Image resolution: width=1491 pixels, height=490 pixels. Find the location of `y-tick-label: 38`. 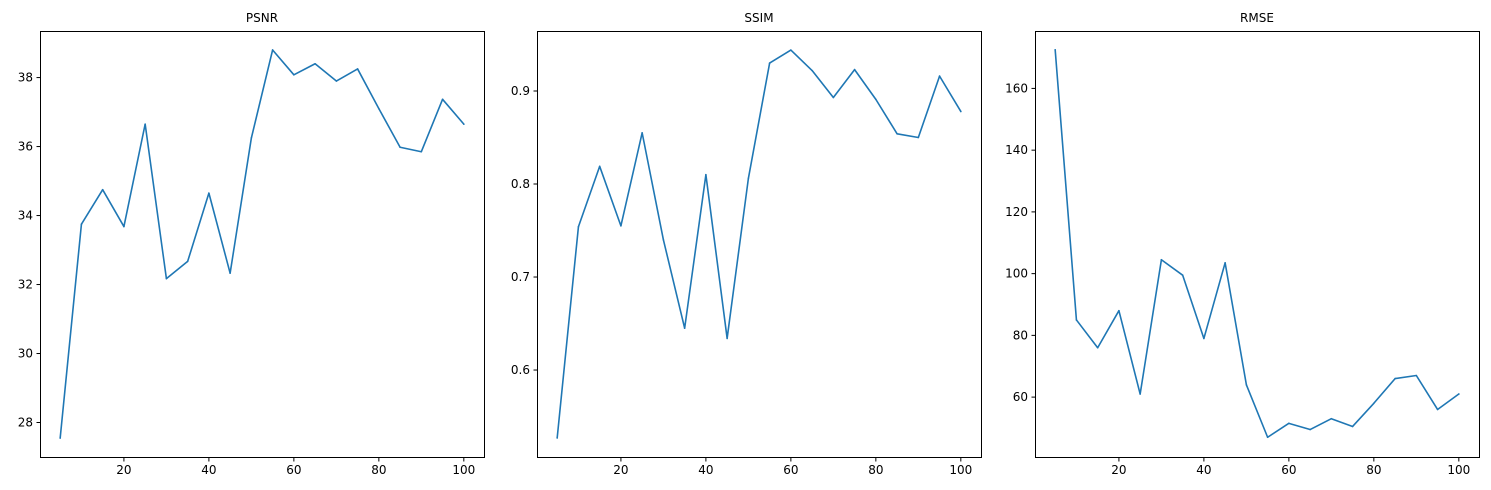

y-tick-label: 38 is located at coordinates (25, 78).